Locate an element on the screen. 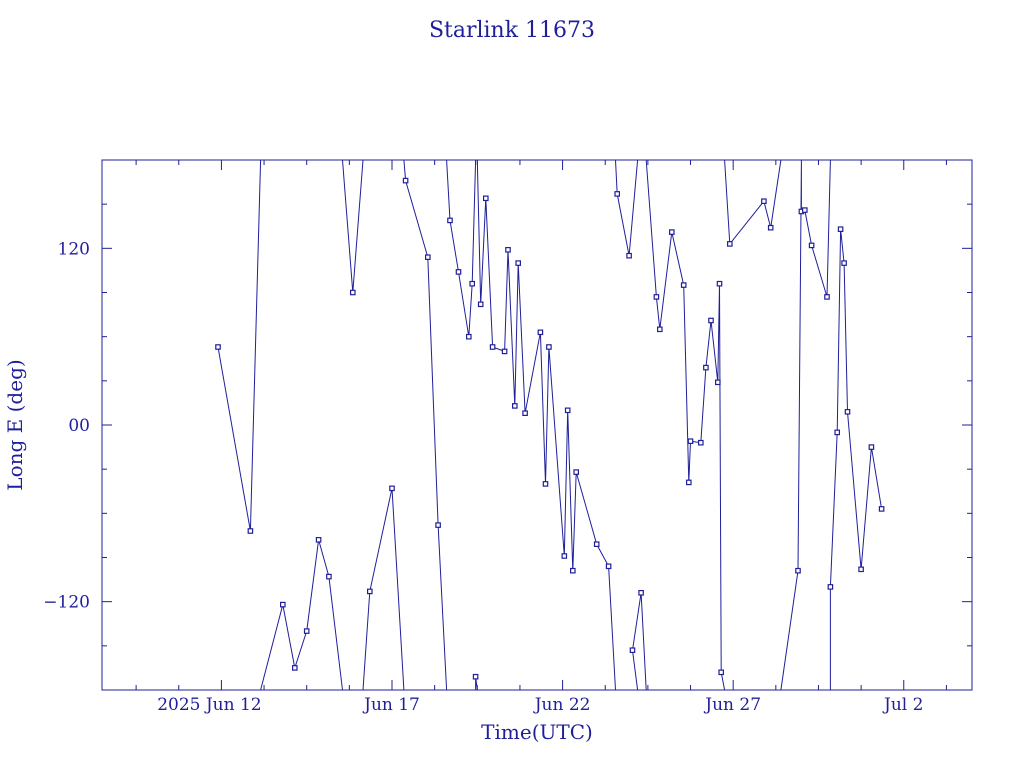 Image resolution: width=1024 pixels, height=768 pixels. x-axis-label: Time(UTC) is located at coordinates (537, 732).